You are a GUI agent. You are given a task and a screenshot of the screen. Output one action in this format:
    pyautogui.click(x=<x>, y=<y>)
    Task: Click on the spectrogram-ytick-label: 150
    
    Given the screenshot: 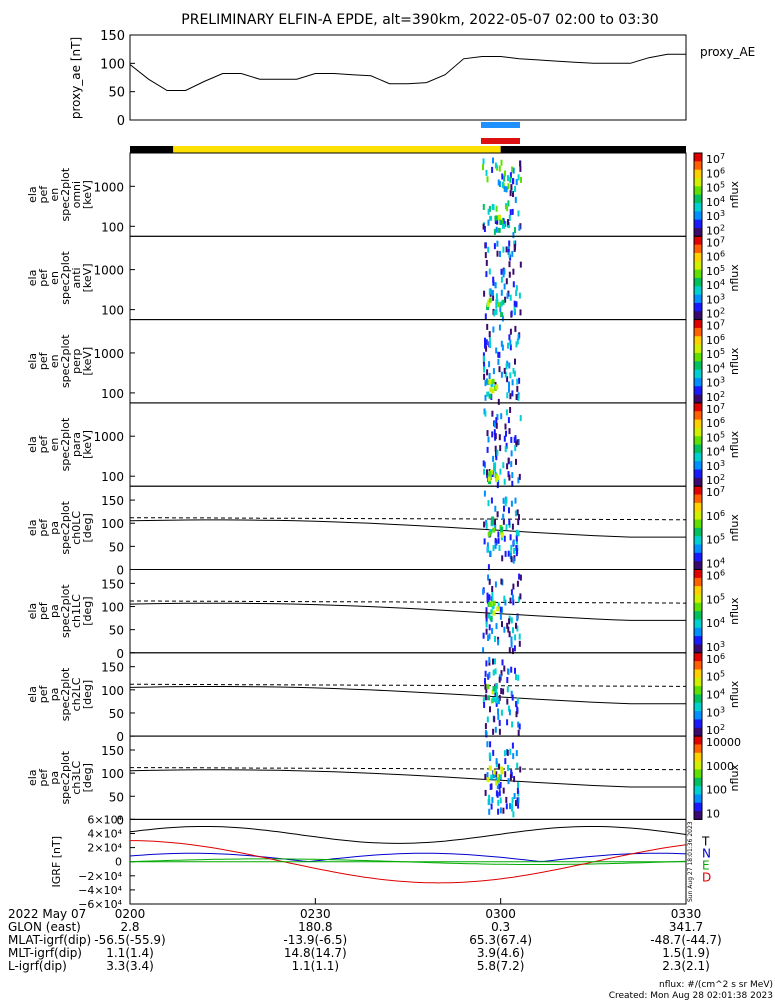 What is the action you would take?
    pyautogui.click(x=112, y=584)
    